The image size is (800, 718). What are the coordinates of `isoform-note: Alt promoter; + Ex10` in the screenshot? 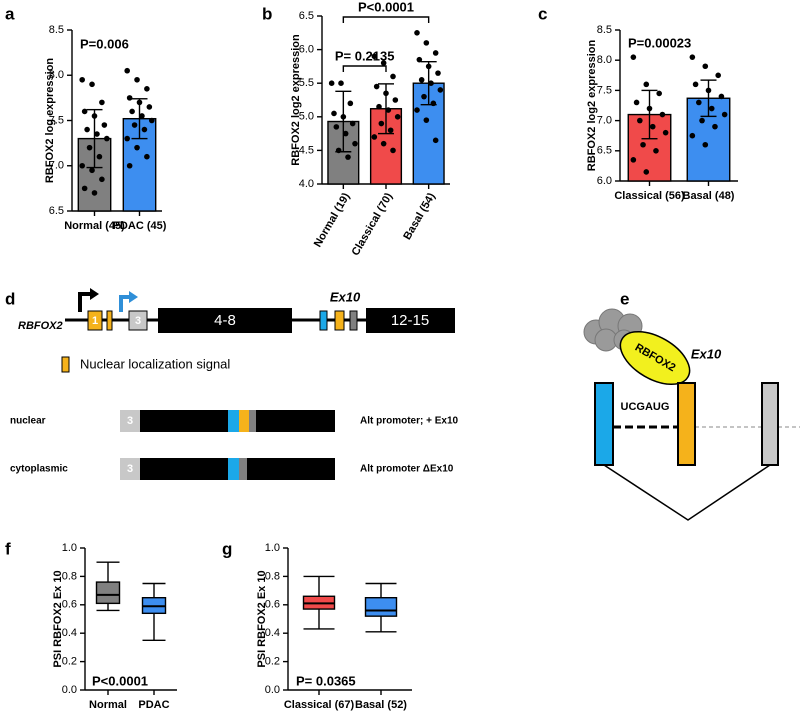 It's located at (409, 421).